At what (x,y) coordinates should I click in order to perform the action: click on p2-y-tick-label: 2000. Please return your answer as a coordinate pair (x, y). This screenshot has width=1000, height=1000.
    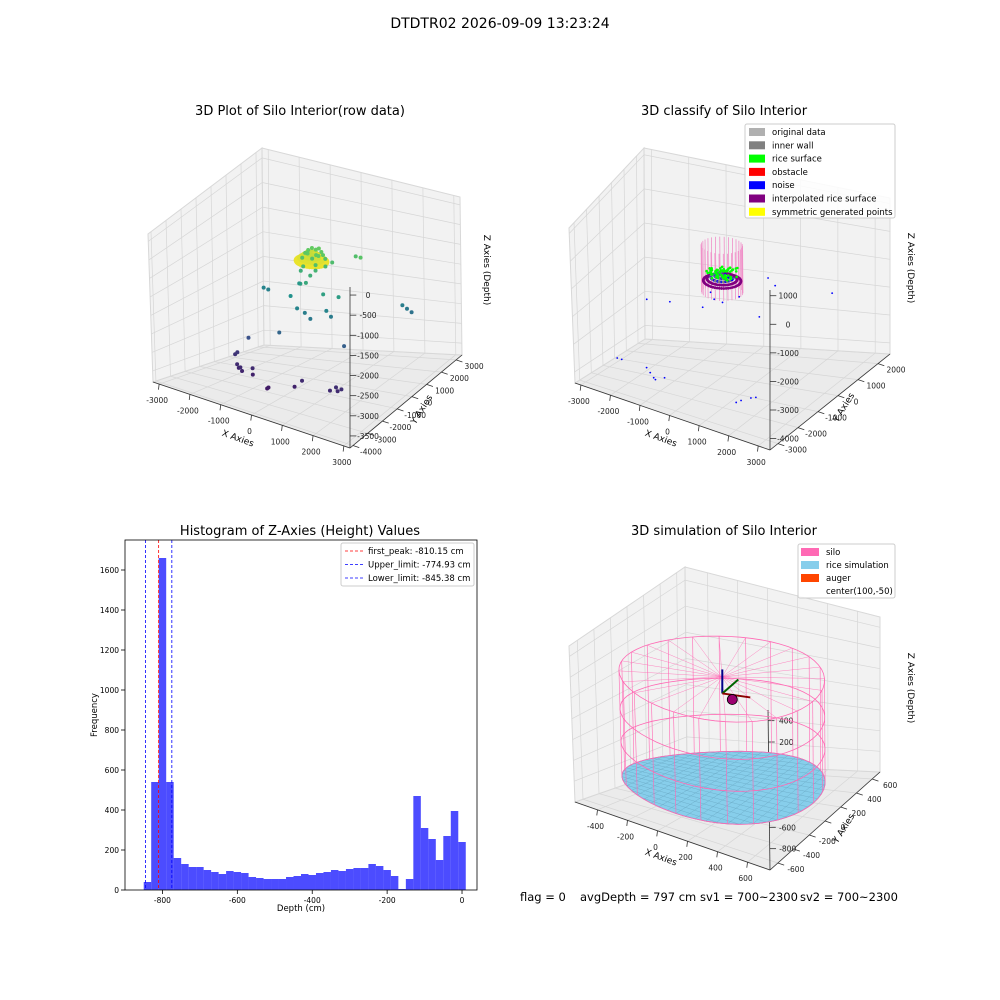
    Looking at the image, I should click on (895, 370).